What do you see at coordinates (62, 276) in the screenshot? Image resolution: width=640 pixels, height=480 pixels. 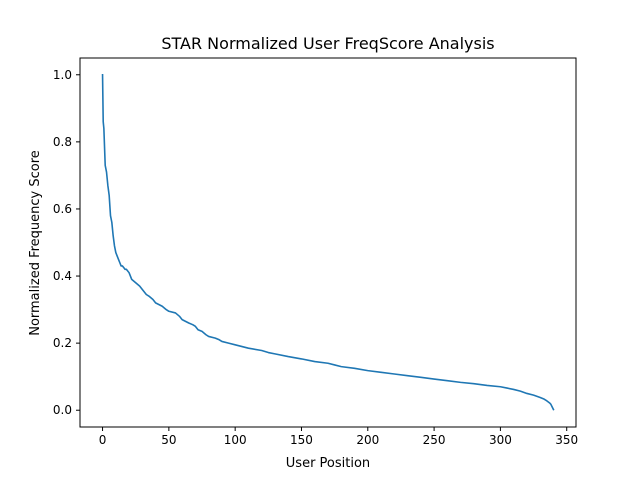 I see `y-tick-label: 0.4` at bounding box center [62, 276].